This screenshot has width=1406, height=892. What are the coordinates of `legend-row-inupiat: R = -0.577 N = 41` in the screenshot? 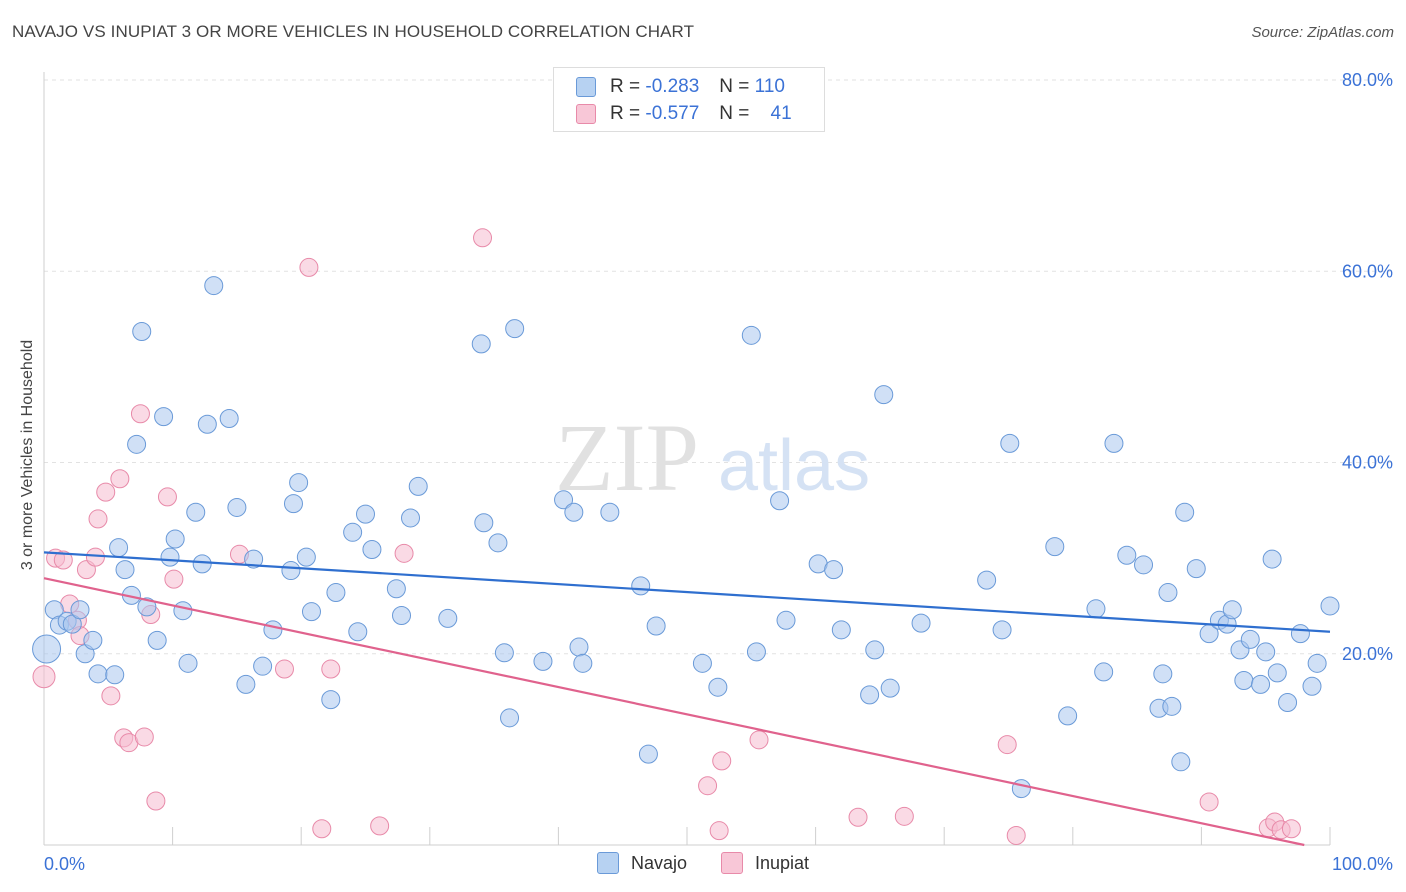 It's located at (684, 114).